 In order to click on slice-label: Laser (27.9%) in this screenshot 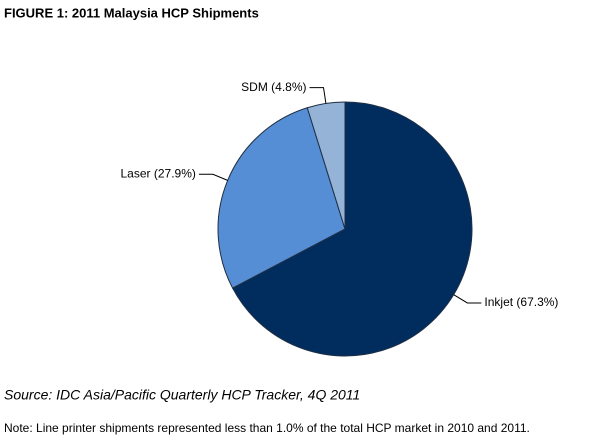, I will do `click(158, 173)`.